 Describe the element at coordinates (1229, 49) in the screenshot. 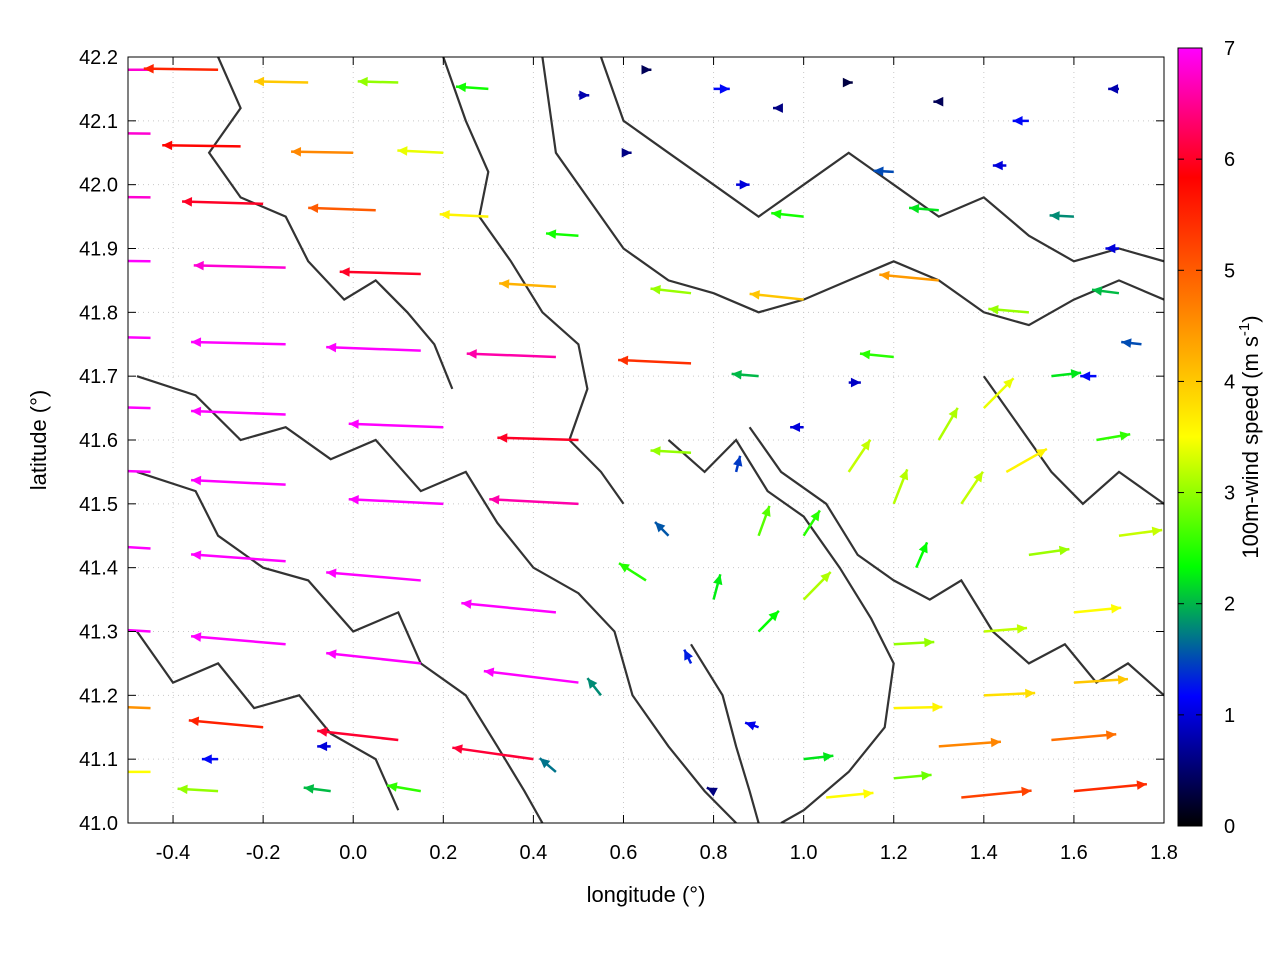

I see `colorbar-tick-label: 7` at that location.